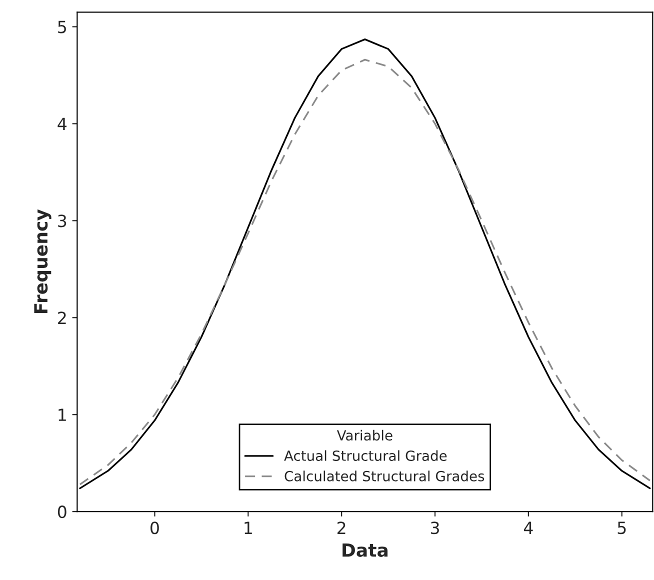  I want to click on x-tick-label: 1, so click(248, 528).